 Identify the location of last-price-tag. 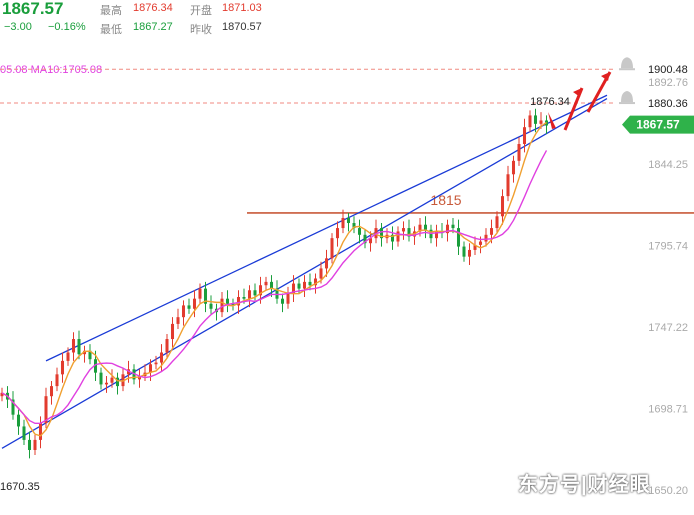
(658, 124).